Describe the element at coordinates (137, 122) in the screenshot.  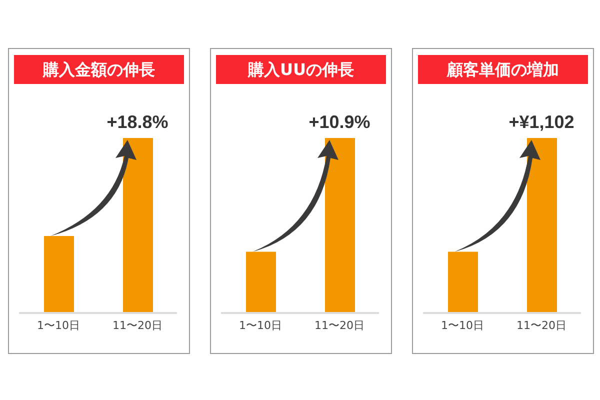
I see `annotation: +18.8%` at that location.